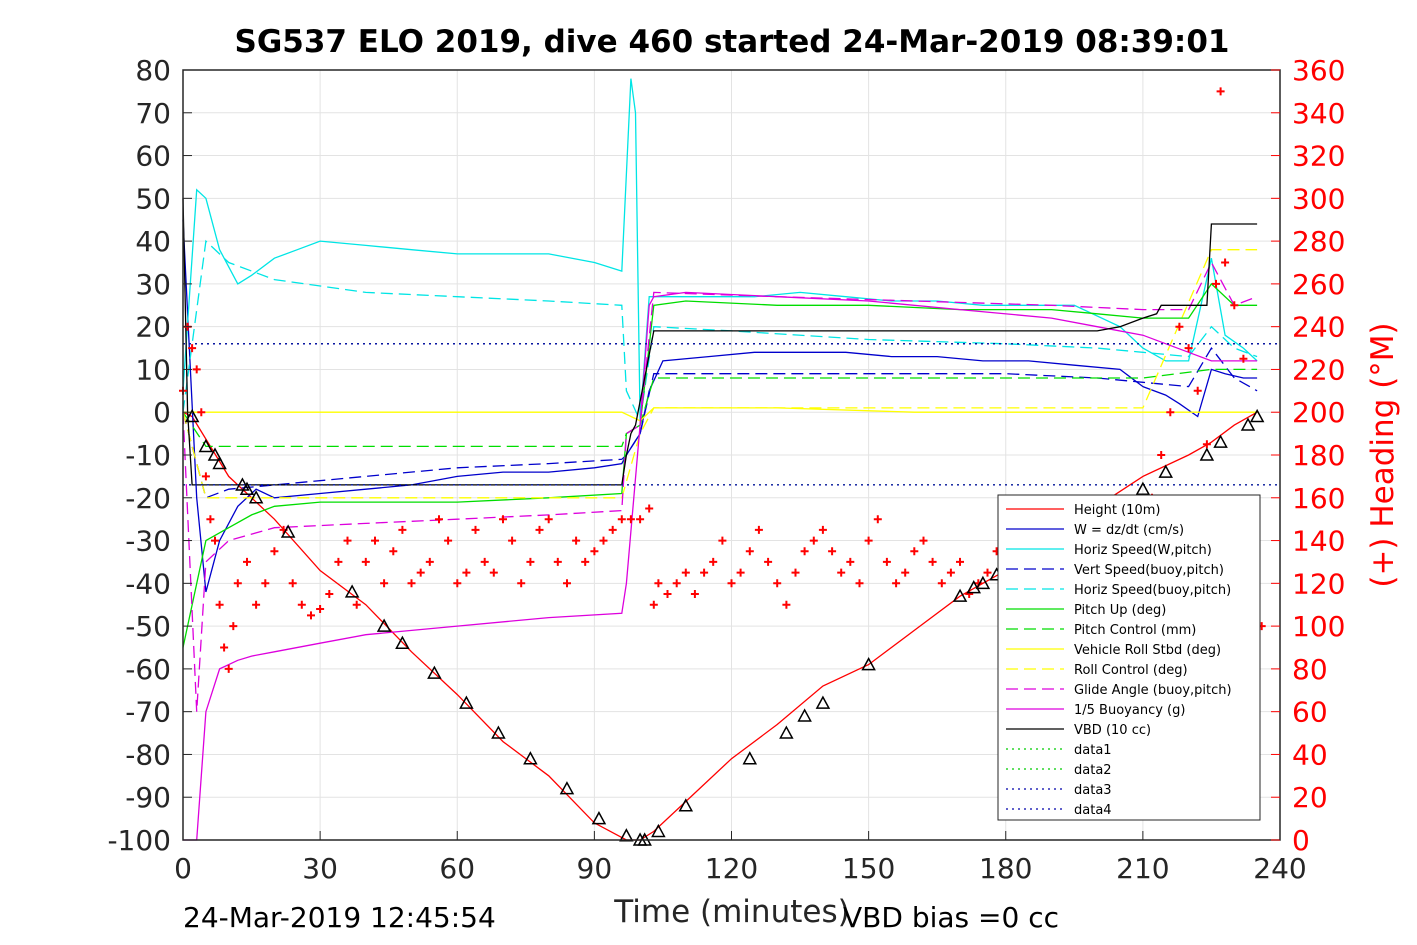  What do you see at coordinates (153, 70) in the screenshot?
I see `y-tick-label: 80` at bounding box center [153, 70].